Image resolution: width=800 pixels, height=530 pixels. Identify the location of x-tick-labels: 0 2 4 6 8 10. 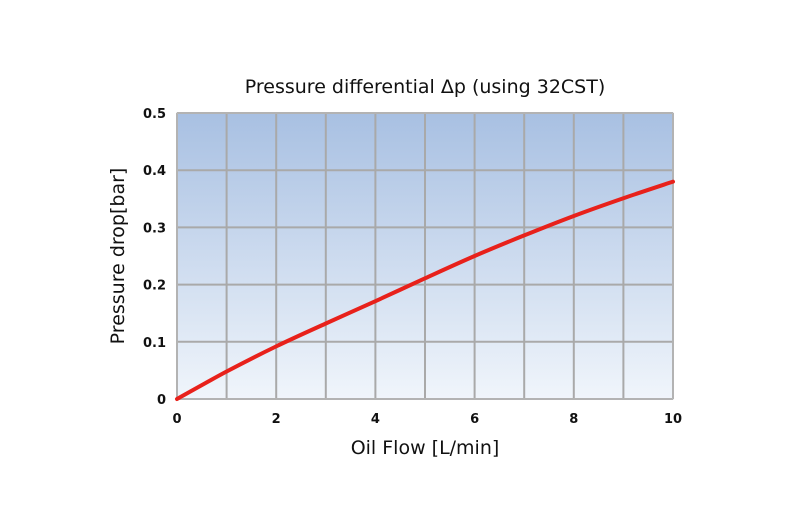
(427, 419).